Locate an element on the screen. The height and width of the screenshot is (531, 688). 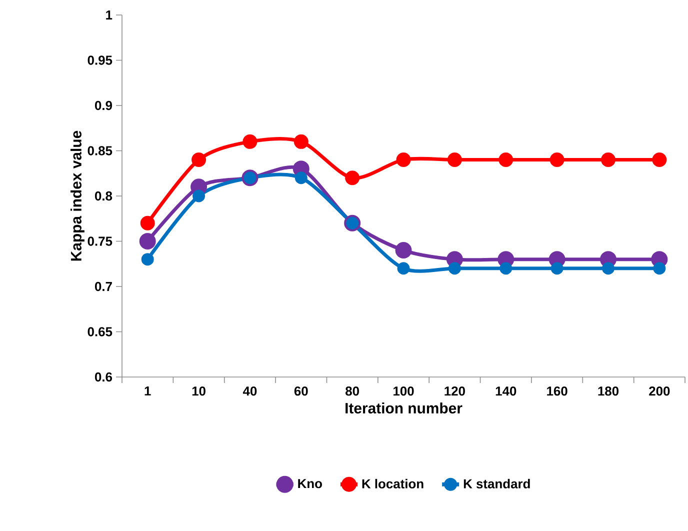
x-tick-label: 140 is located at coordinates (506, 391).